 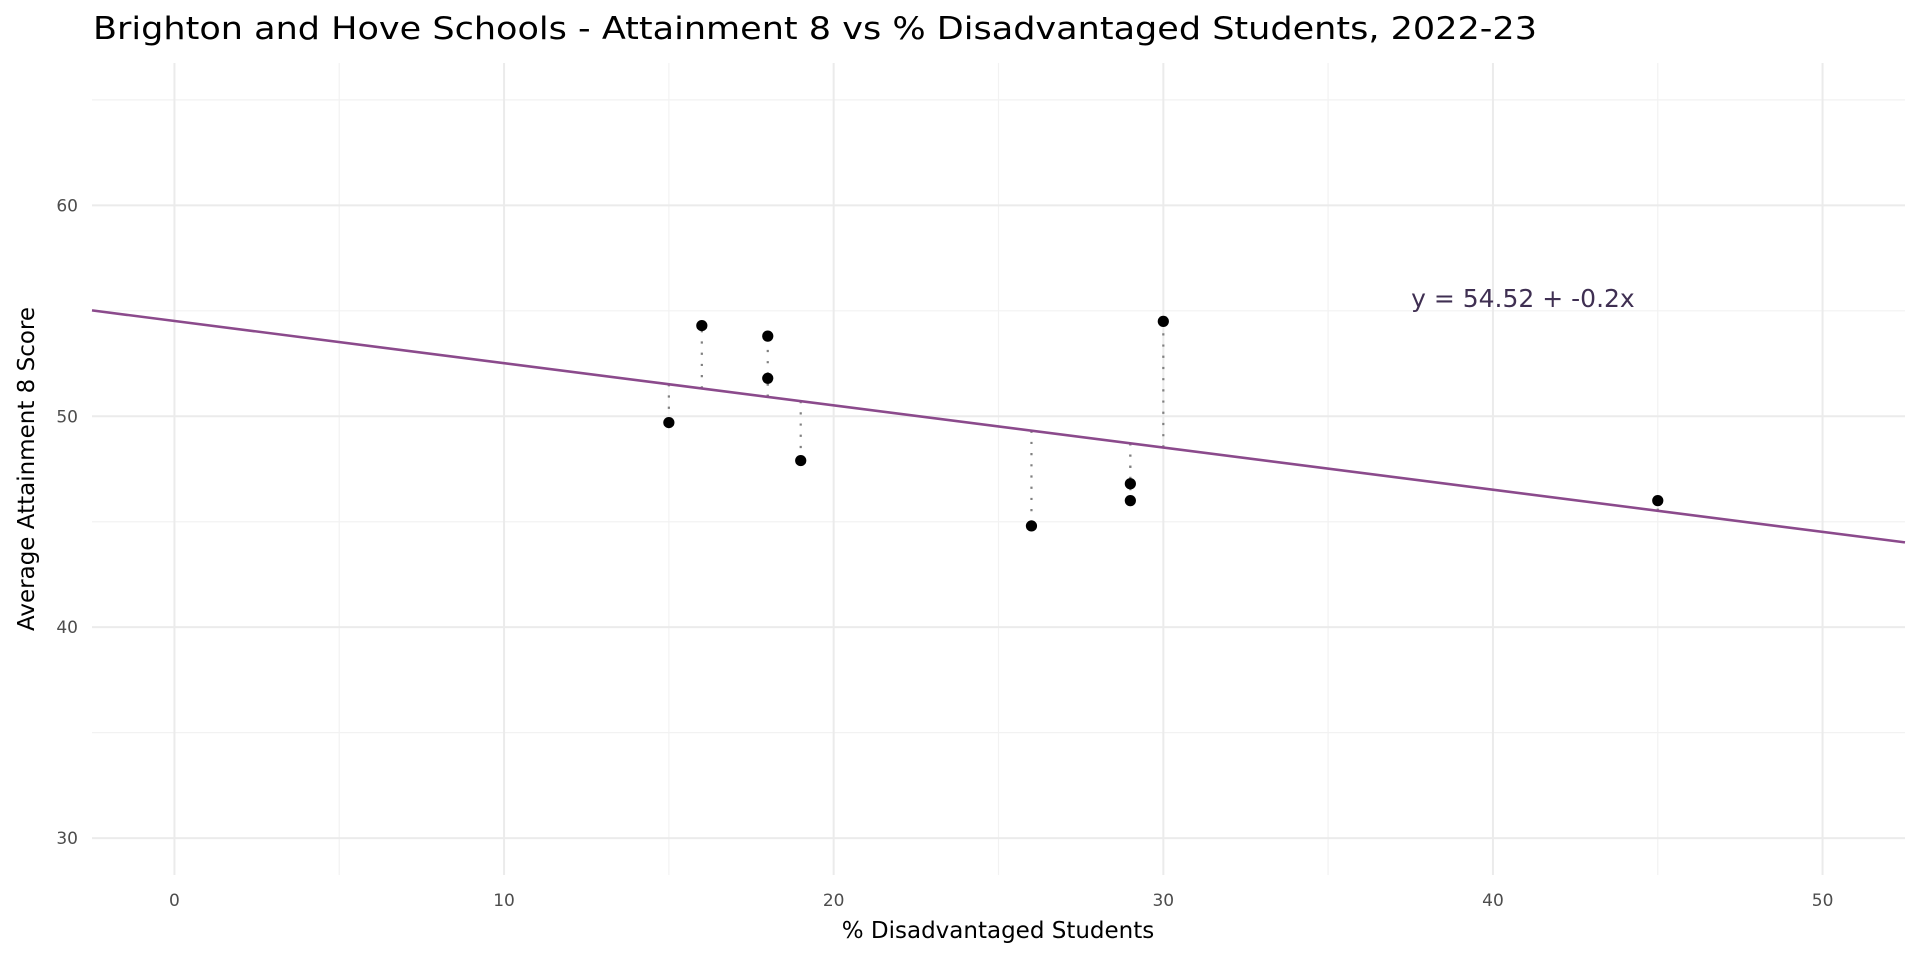 What do you see at coordinates (834, 901) in the screenshot?
I see `x-tick-label: 20` at bounding box center [834, 901].